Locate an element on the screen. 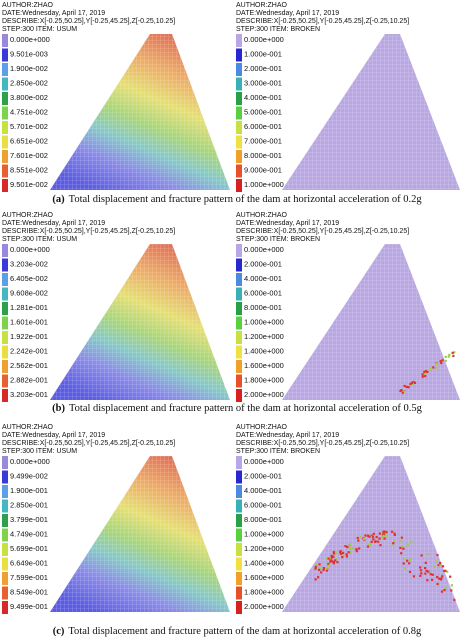 The image size is (474, 641). header-line: STEP:300 ITEM: BROKEN is located at coordinates (278, 29).